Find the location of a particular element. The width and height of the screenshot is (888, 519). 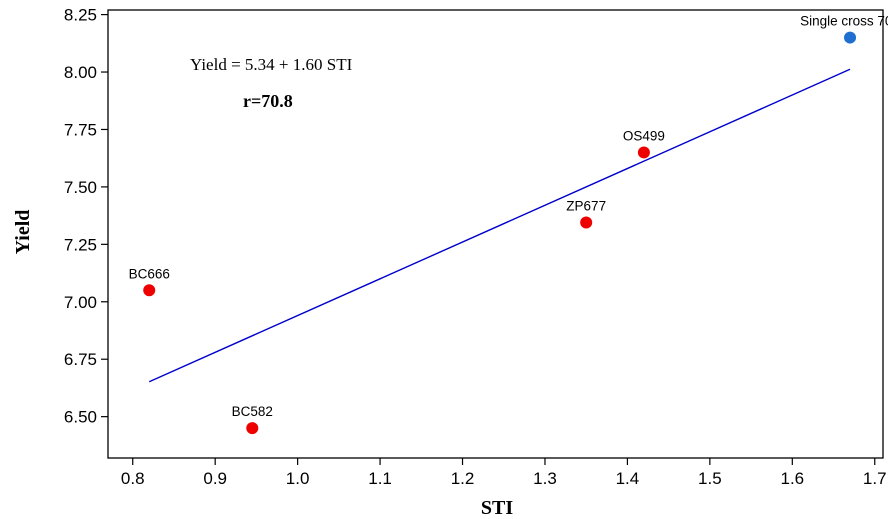

x-tick-label: 1.0 is located at coordinates (298, 478).